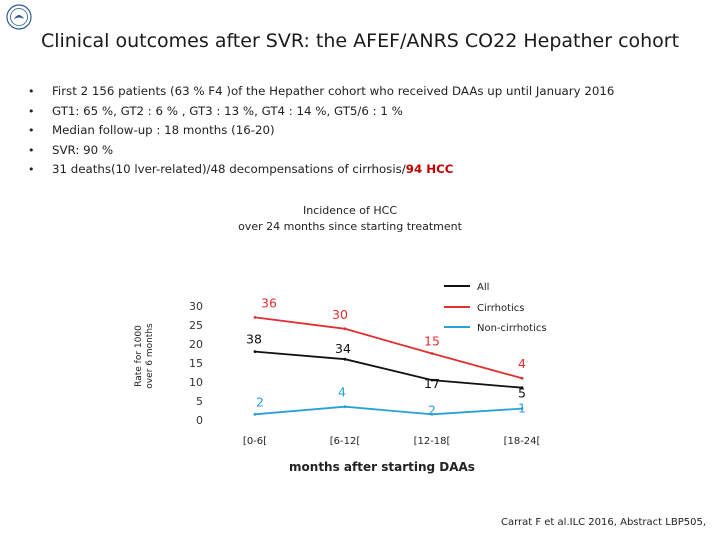  I want to click on y-tick-label: 0, so click(199, 420).